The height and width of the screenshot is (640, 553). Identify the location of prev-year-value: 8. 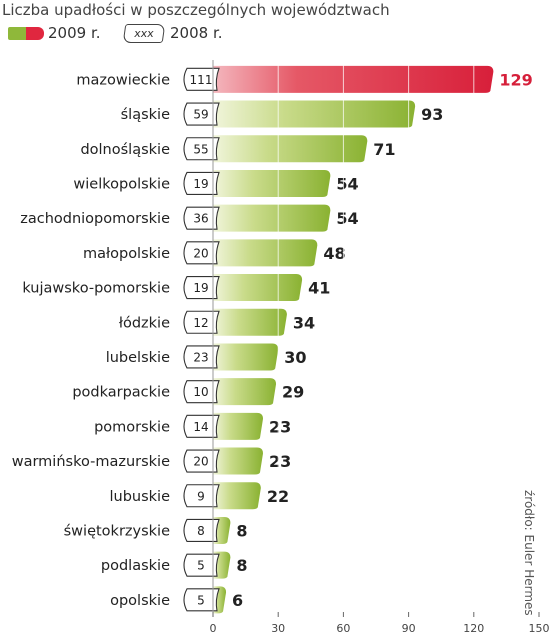
(201, 531).